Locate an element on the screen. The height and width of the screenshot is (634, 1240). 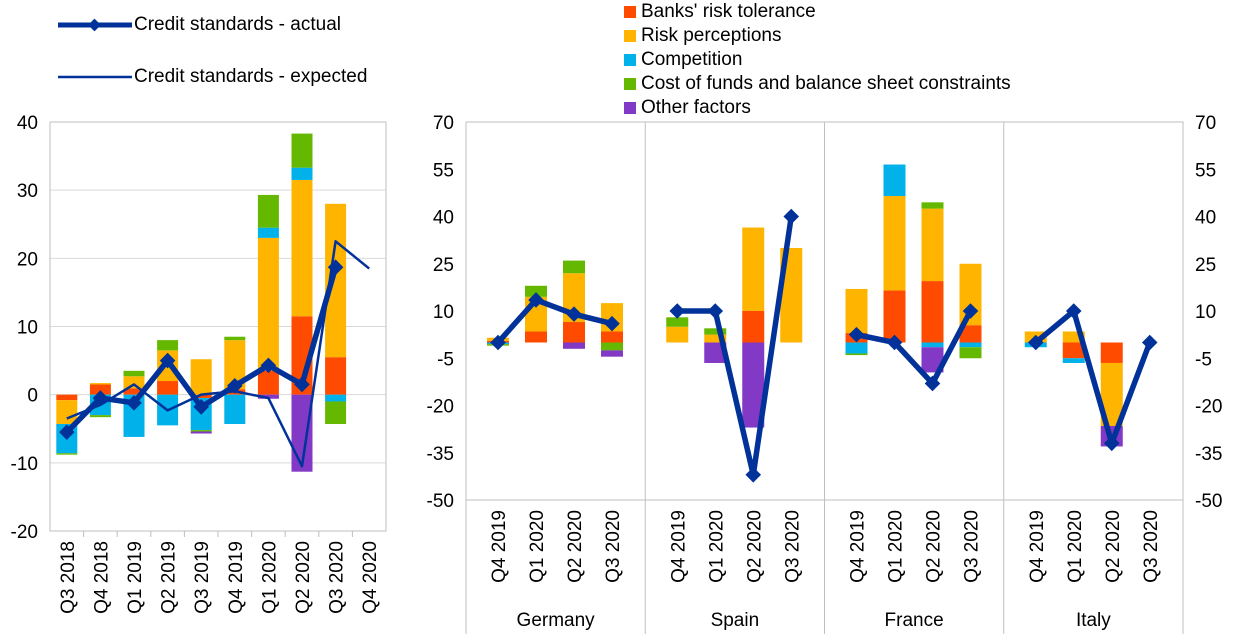
left-xtick-label: Q3 2019 is located at coordinates (202, 577).